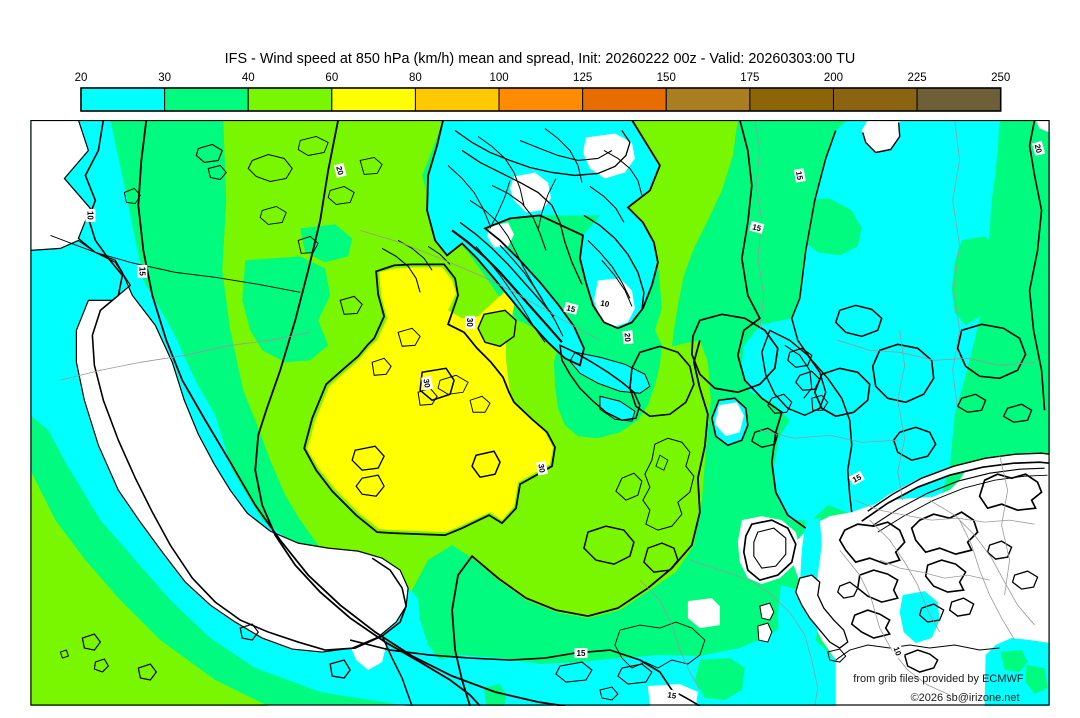 Image resolution: width=1080 pixels, height=718 pixels. I want to click on svg-text: 150, so click(666, 78).